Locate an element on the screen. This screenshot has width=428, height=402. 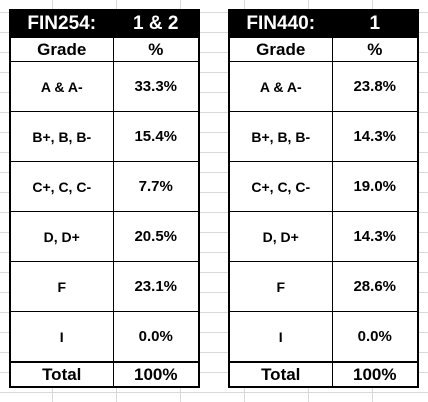
table-row: A & A- 23.8% is located at coordinates (323, 86).